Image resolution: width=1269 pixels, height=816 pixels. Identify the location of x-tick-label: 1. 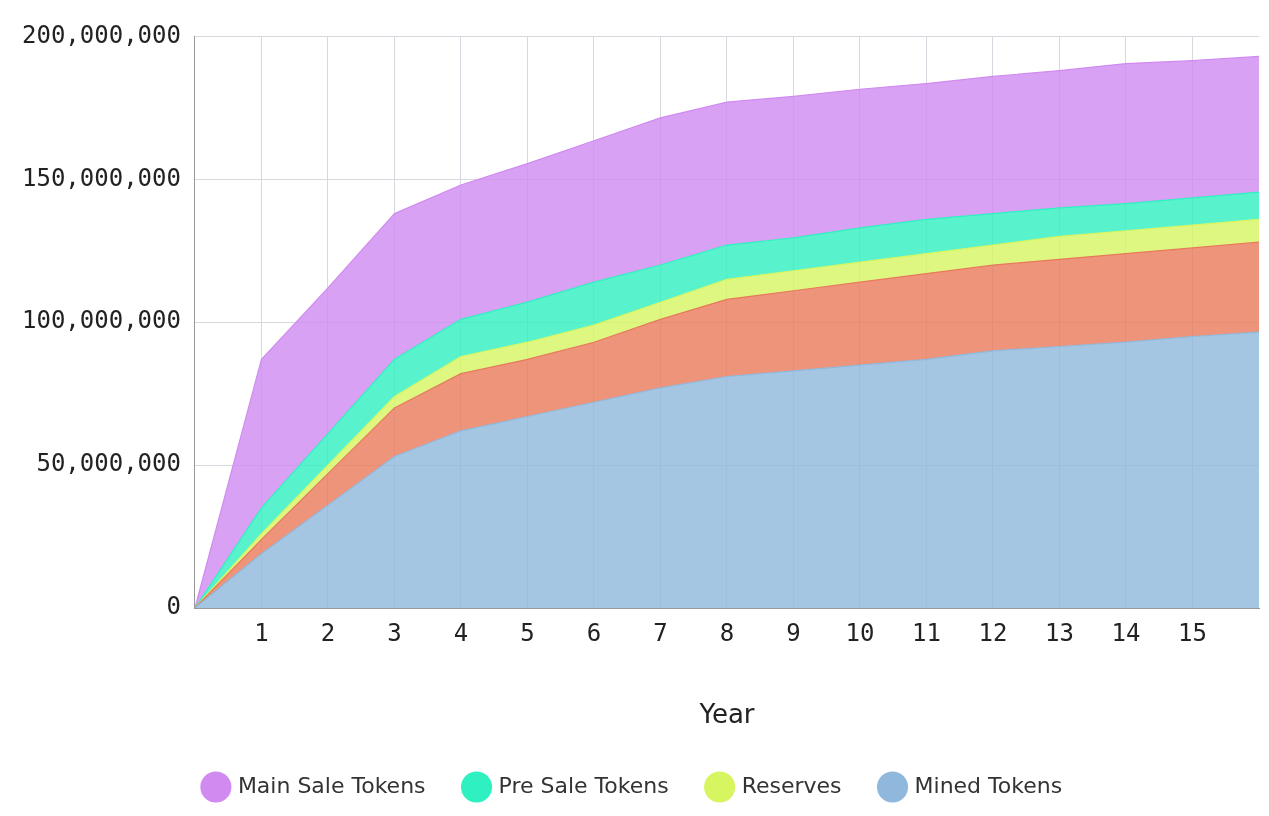
(261, 632).